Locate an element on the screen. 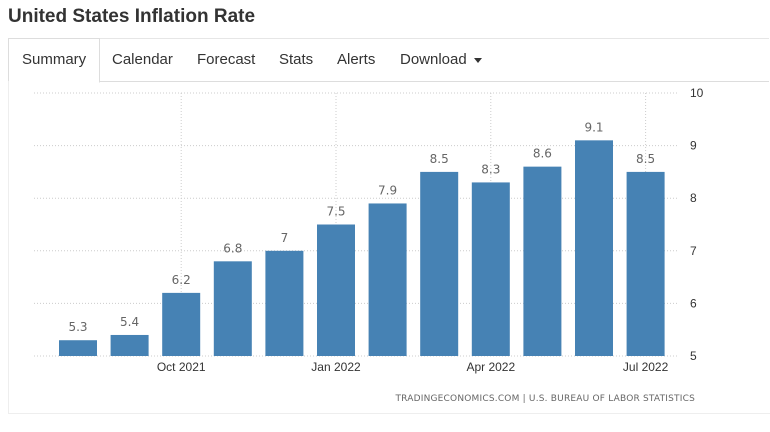 Image resolution: width=770 pixels, height=432 pixels. tab-calendar: Calendar is located at coordinates (142, 59).